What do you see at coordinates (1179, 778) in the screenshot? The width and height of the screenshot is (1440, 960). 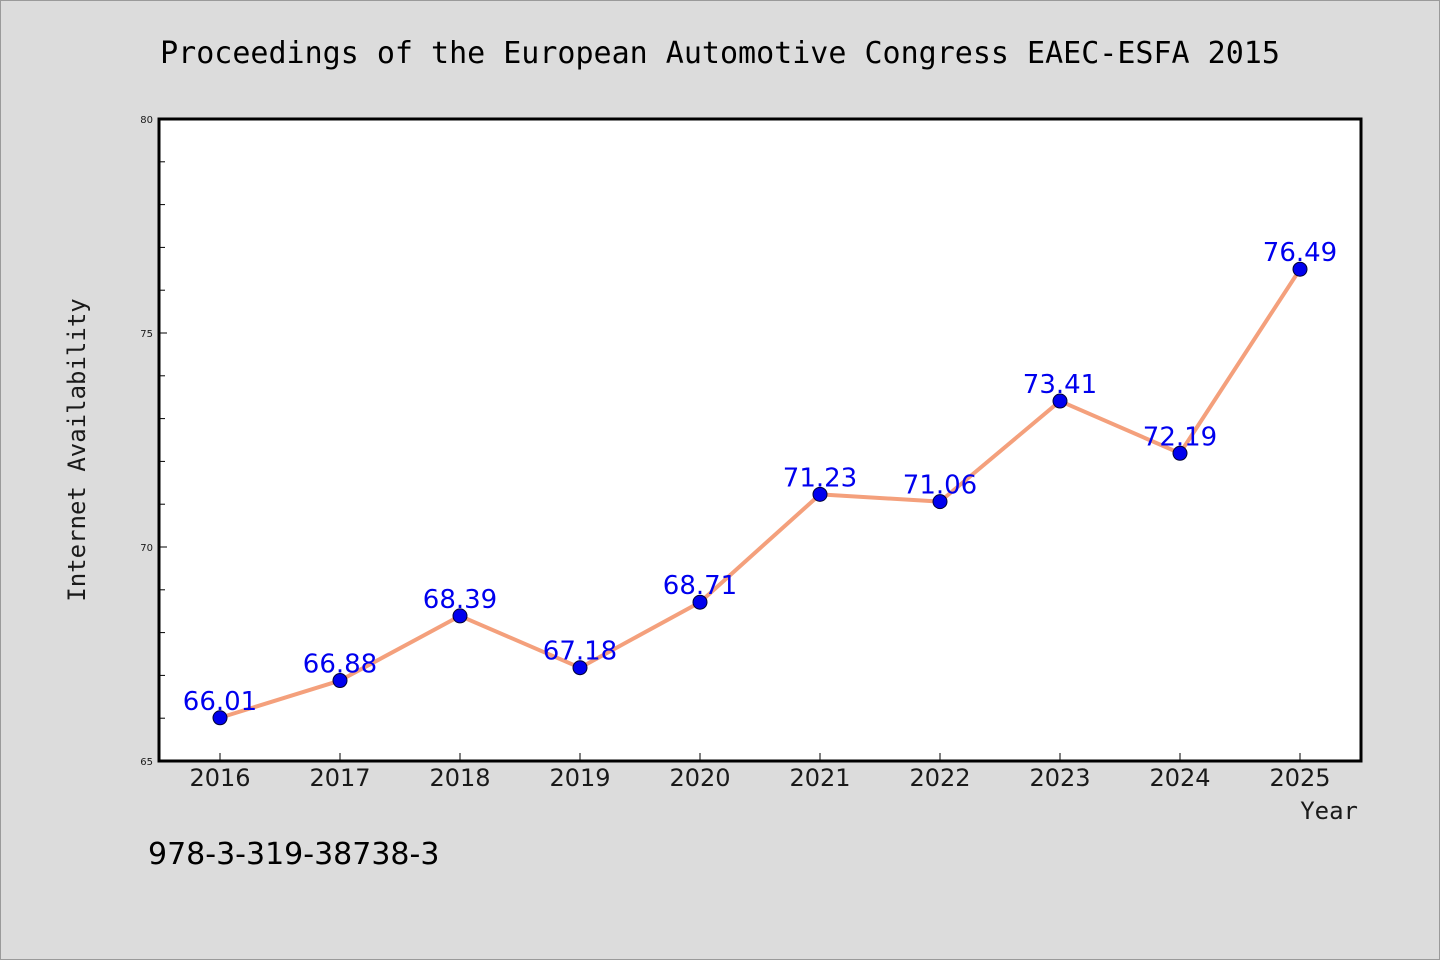 I see `x-tick-label: 2024` at bounding box center [1179, 778].